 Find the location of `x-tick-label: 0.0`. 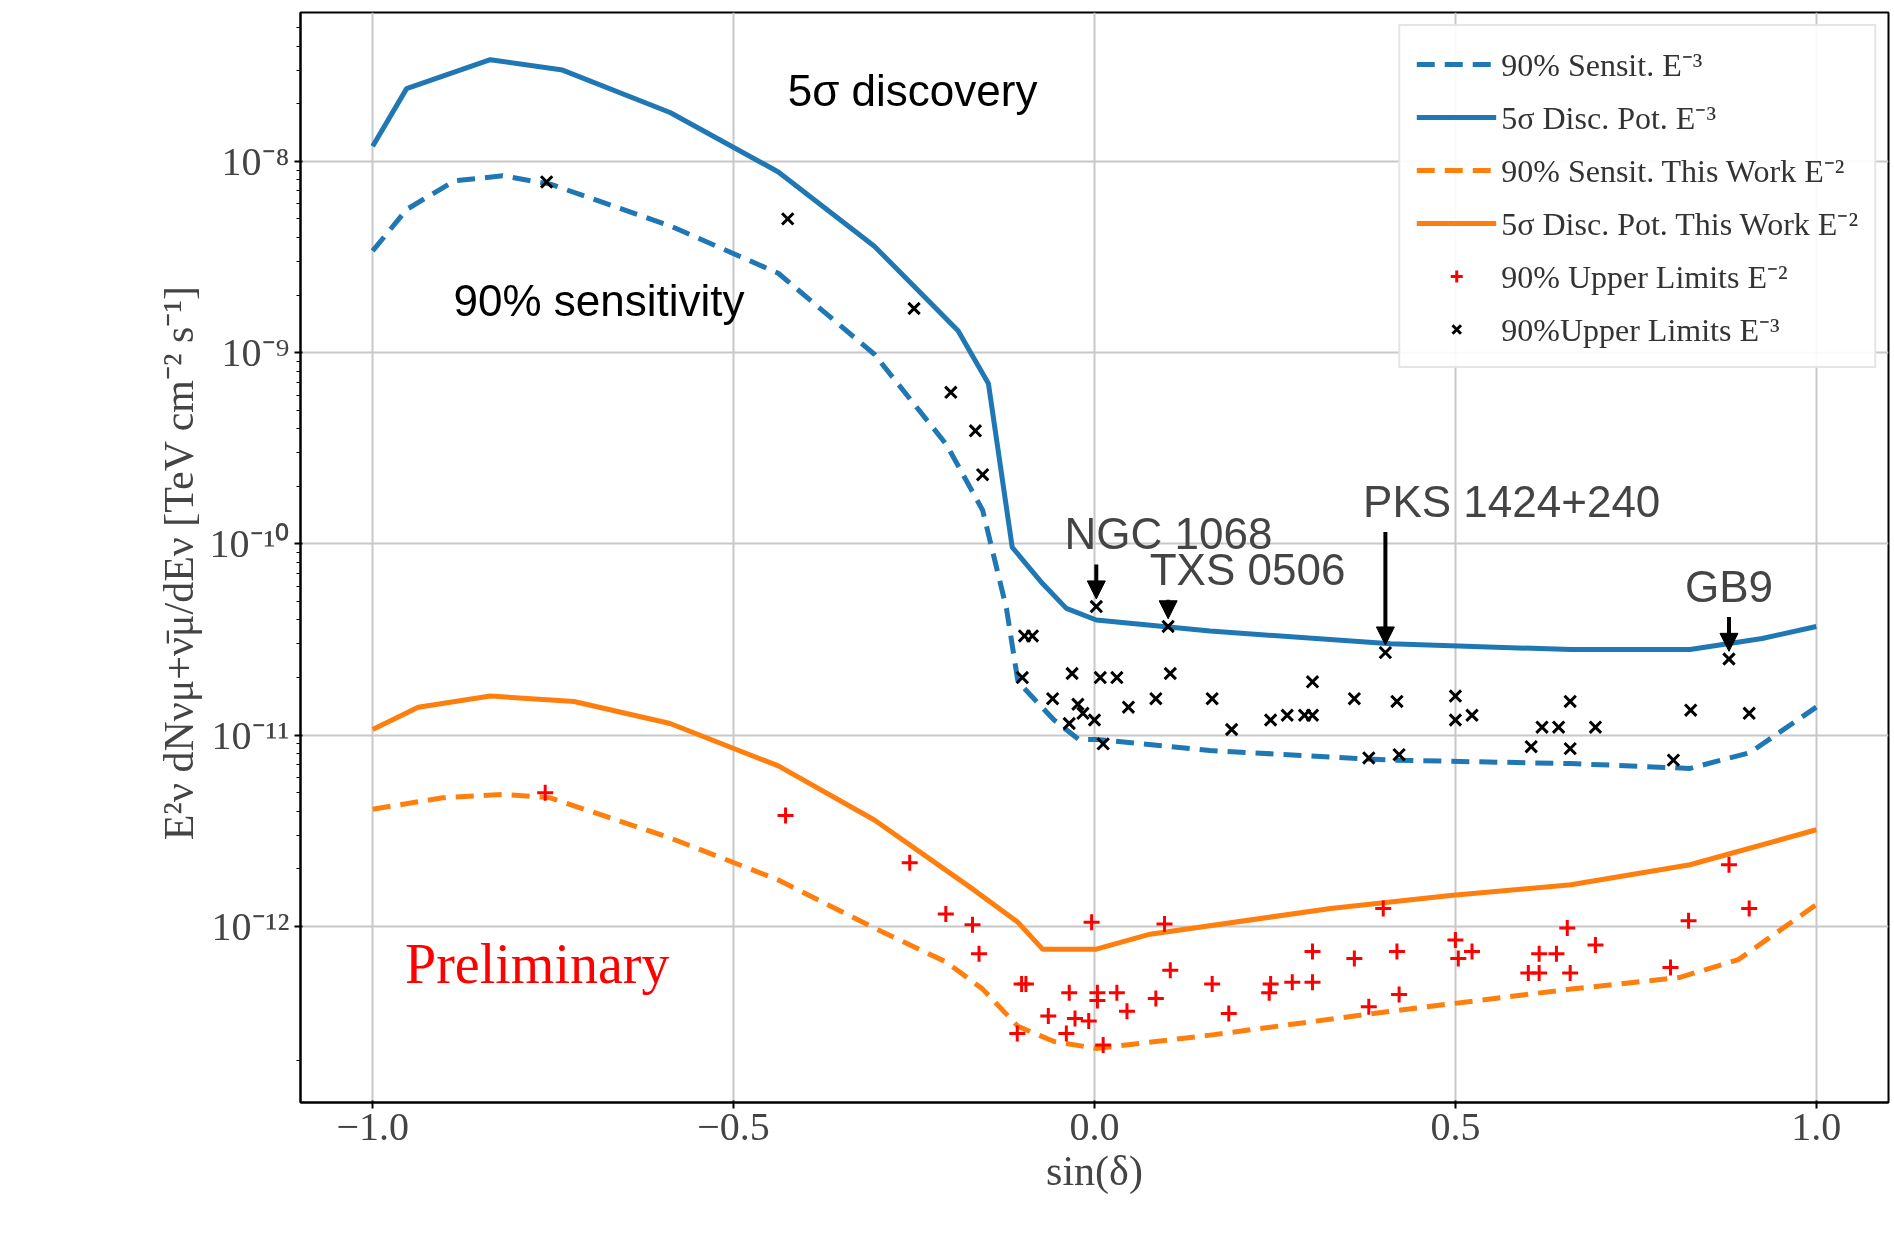

x-tick-label: 0.0 is located at coordinates (1094, 1126).